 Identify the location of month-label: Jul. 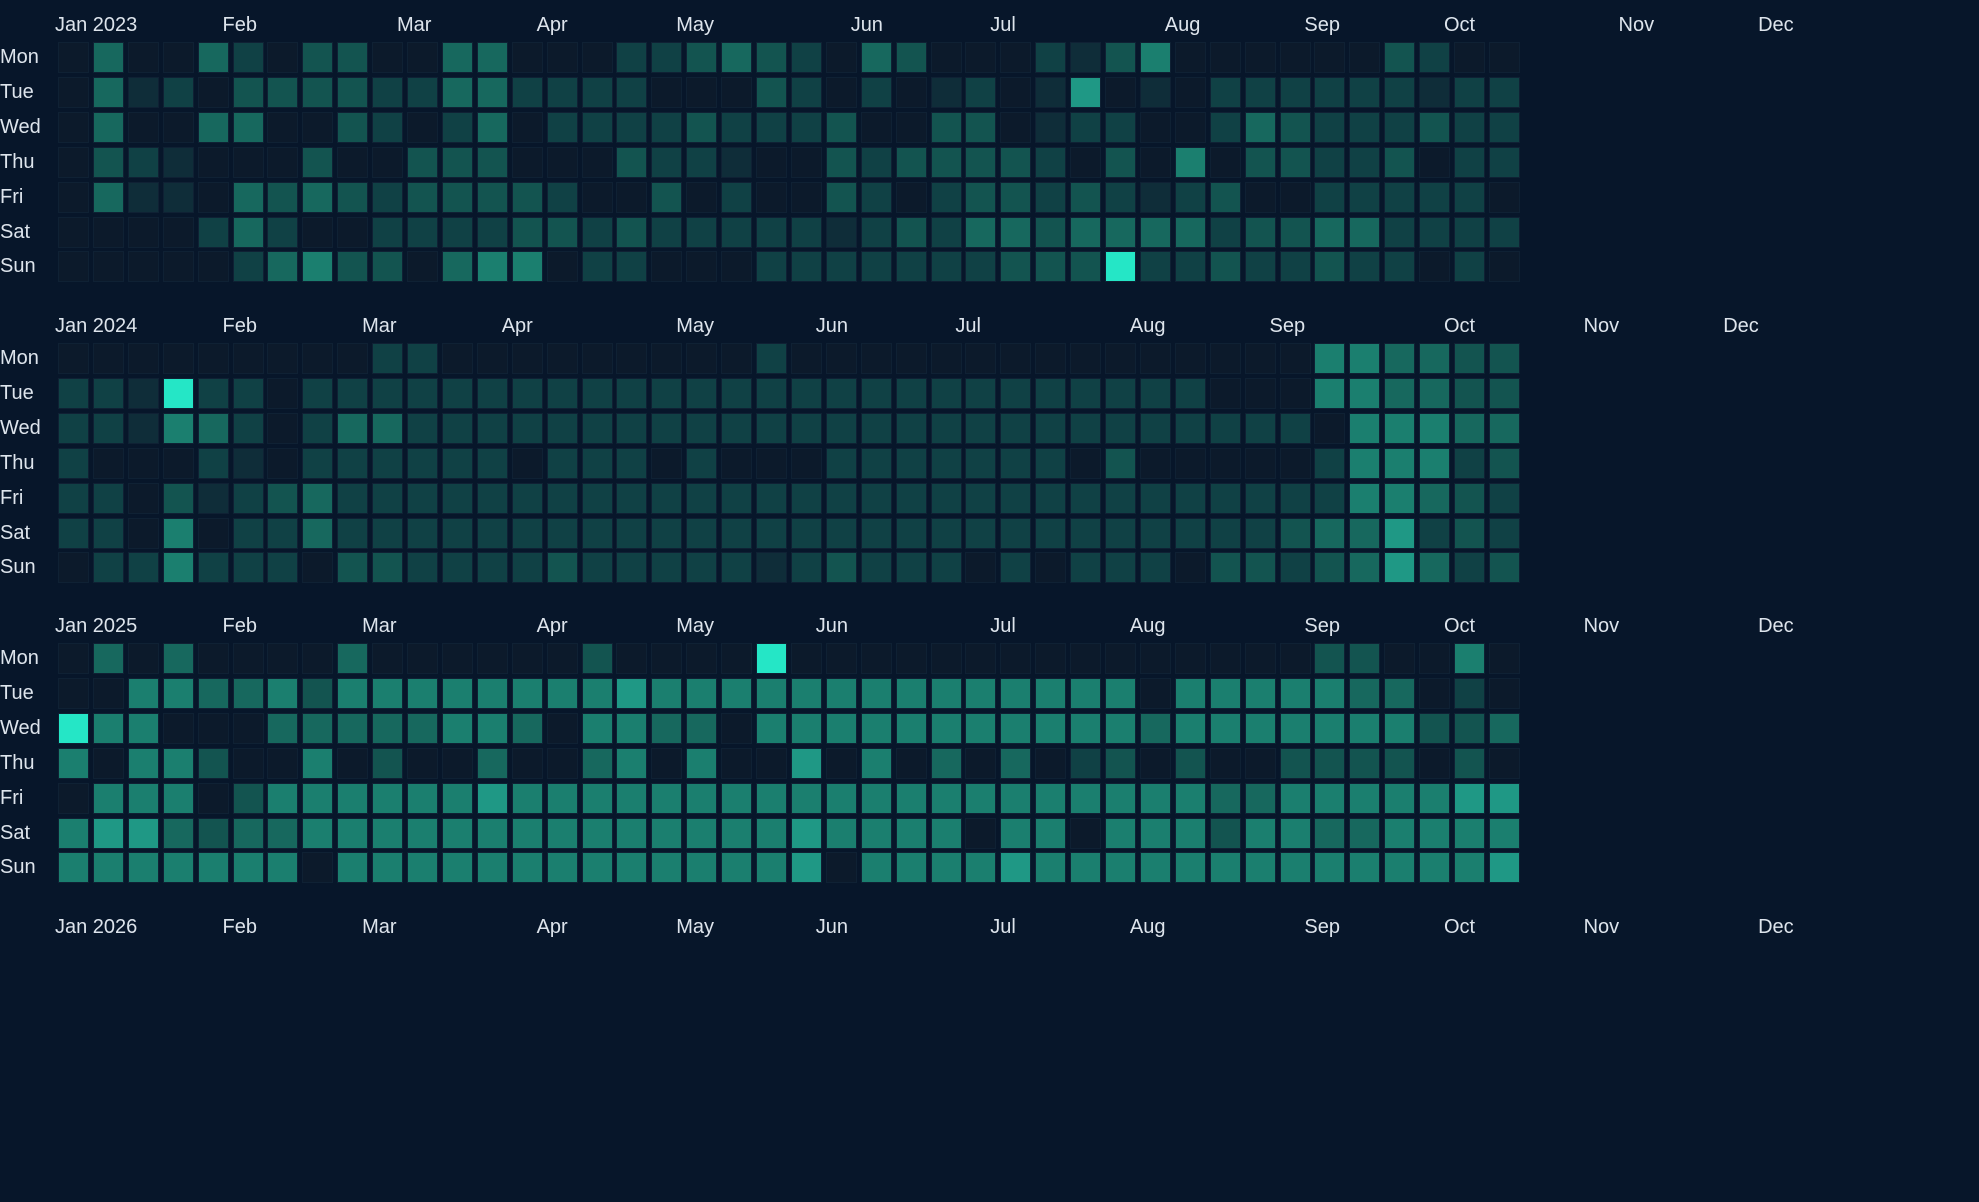
(1003, 25).